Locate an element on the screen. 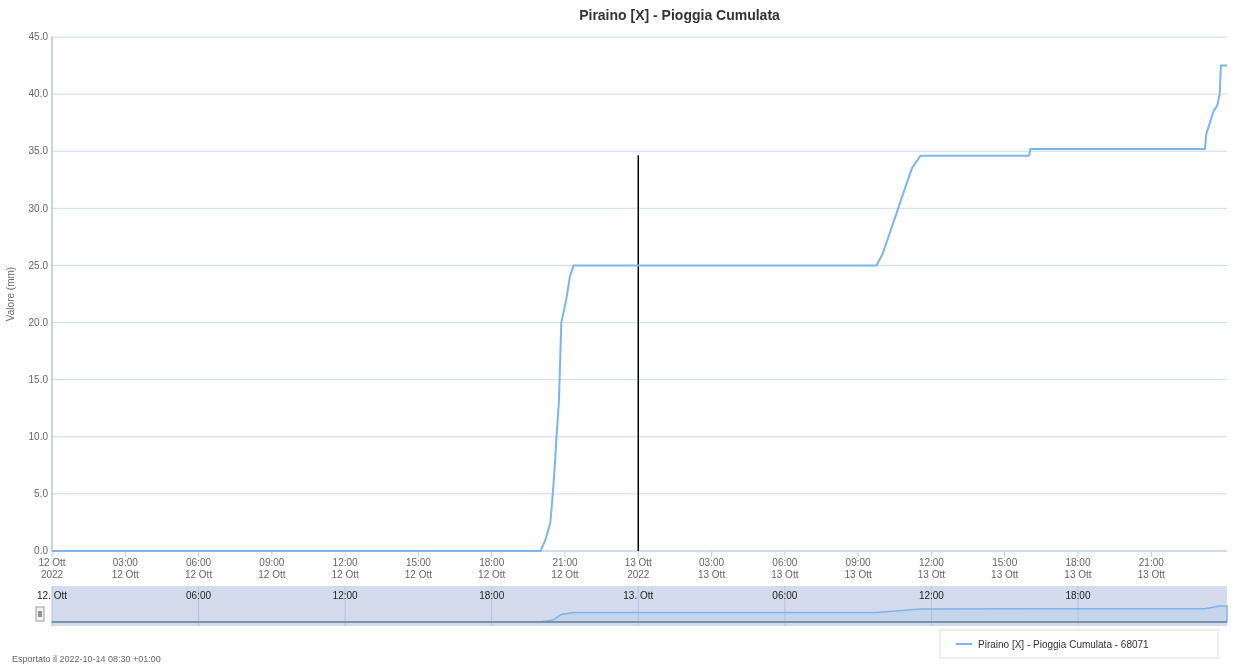 This screenshot has height=668, width=1234. x-tick-label: 13 Ott 2022 is located at coordinates (638, 569).